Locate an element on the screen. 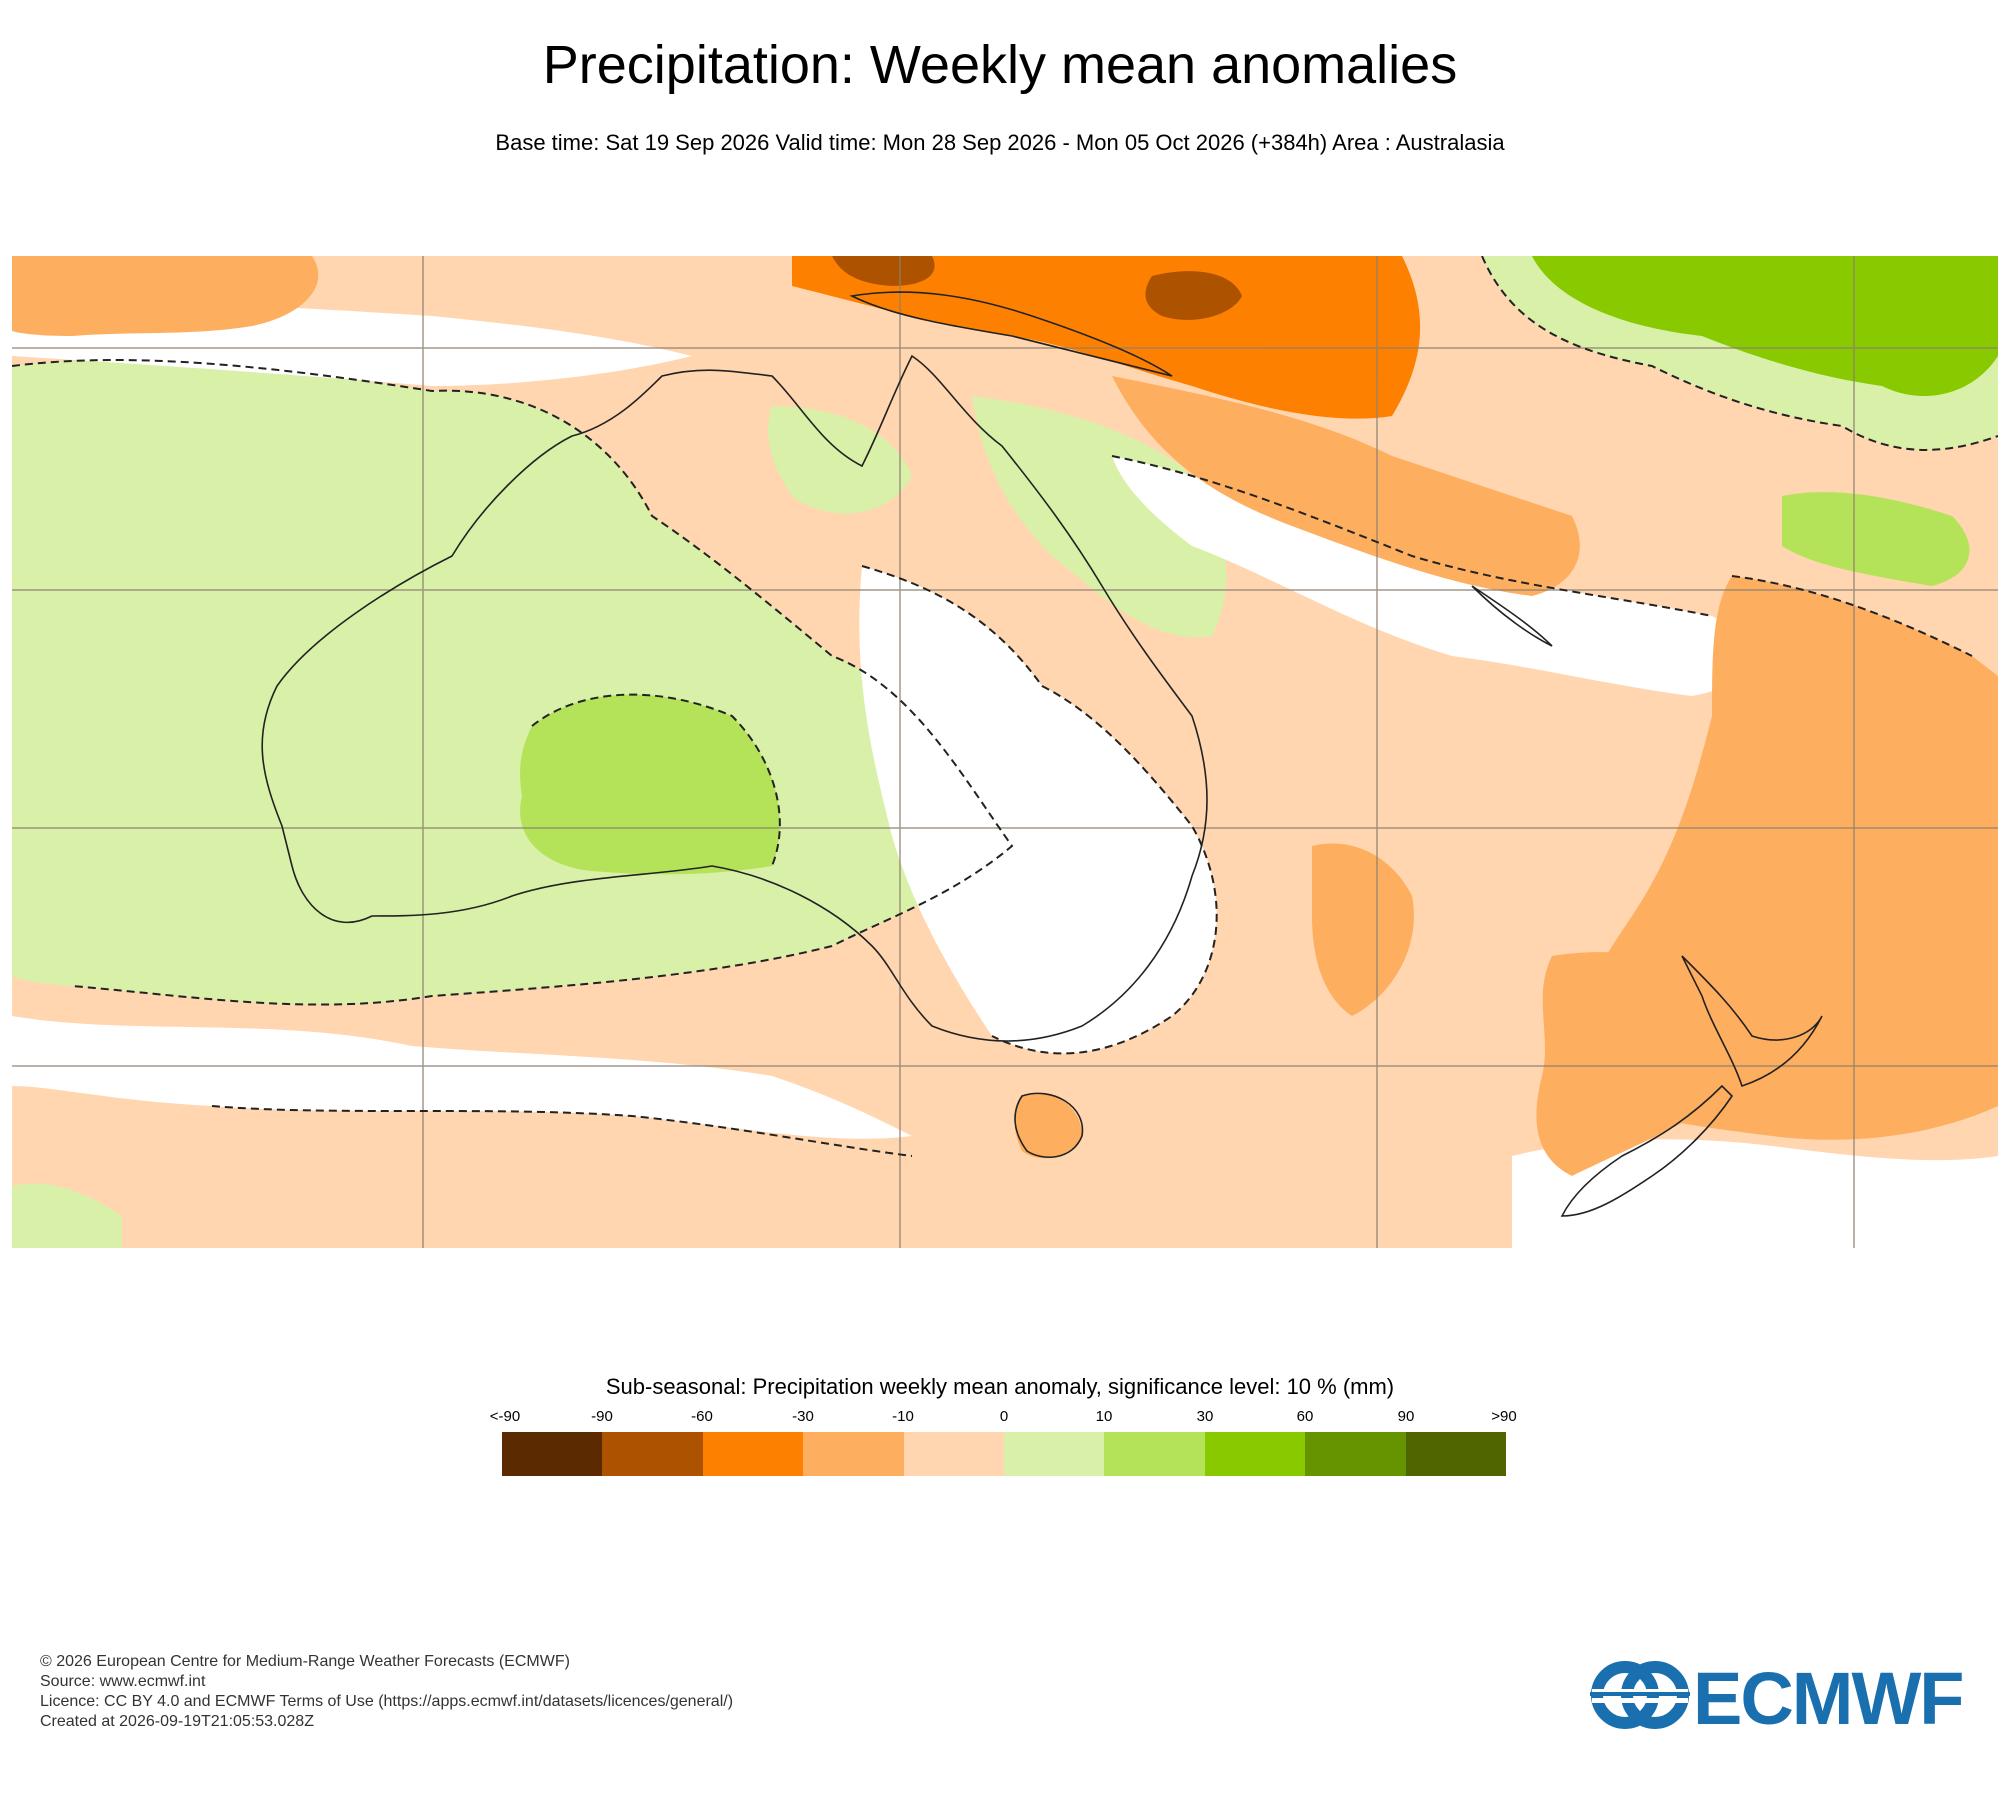 This screenshot has width=2000, height=1800. neutral-band-southern-ocean is located at coordinates (462, 1077).